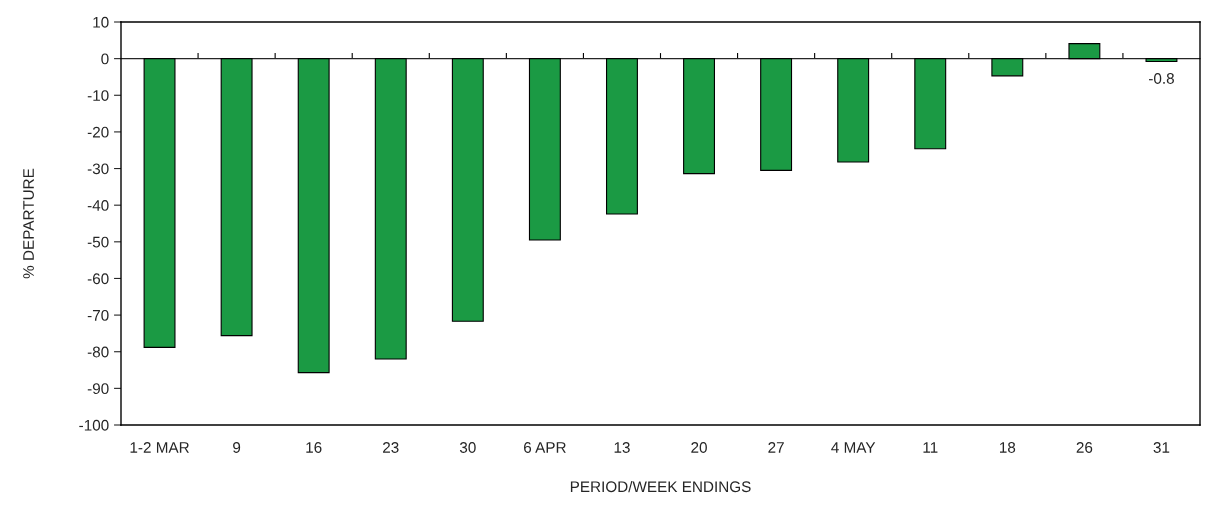  I want to click on data-label: -0.8, so click(1161, 78).